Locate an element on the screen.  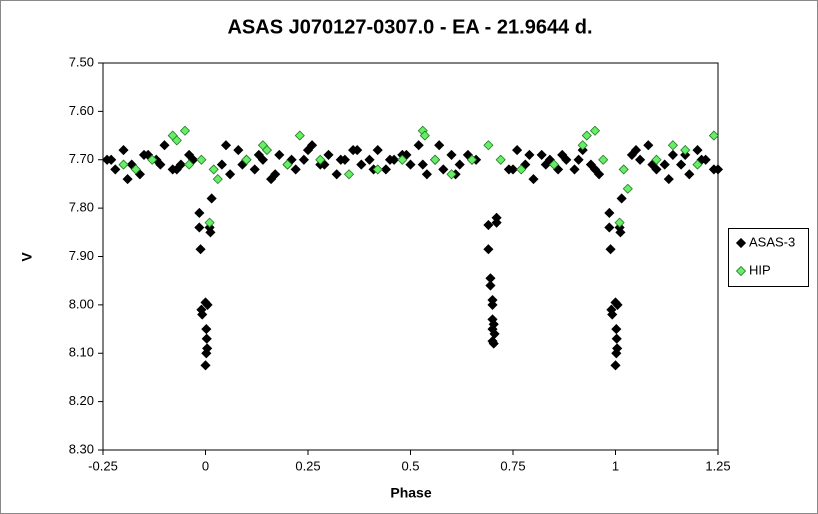
legend-label: HIP is located at coordinates (760, 269).